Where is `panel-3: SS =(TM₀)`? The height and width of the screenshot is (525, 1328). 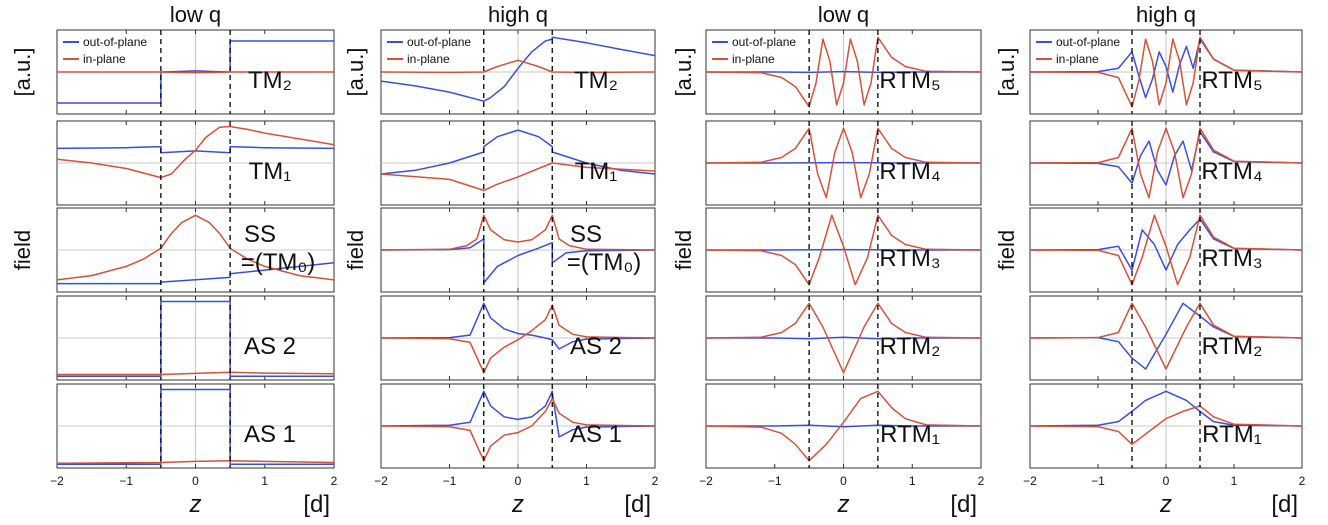
panel-3: SS =(TM₀) is located at coordinates (518, 250).